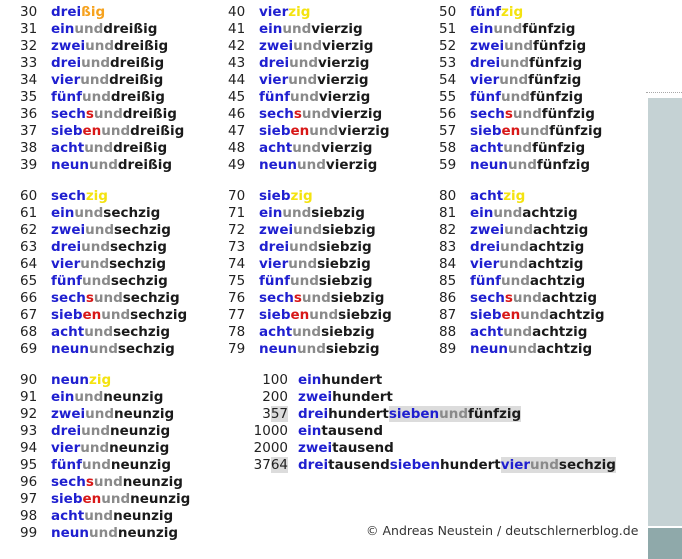 Image resolution: width=682 pixels, height=559 pixels. What do you see at coordinates (29, 465) in the screenshot?
I see `number-numeral: 95` at bounding box center [29, 465].